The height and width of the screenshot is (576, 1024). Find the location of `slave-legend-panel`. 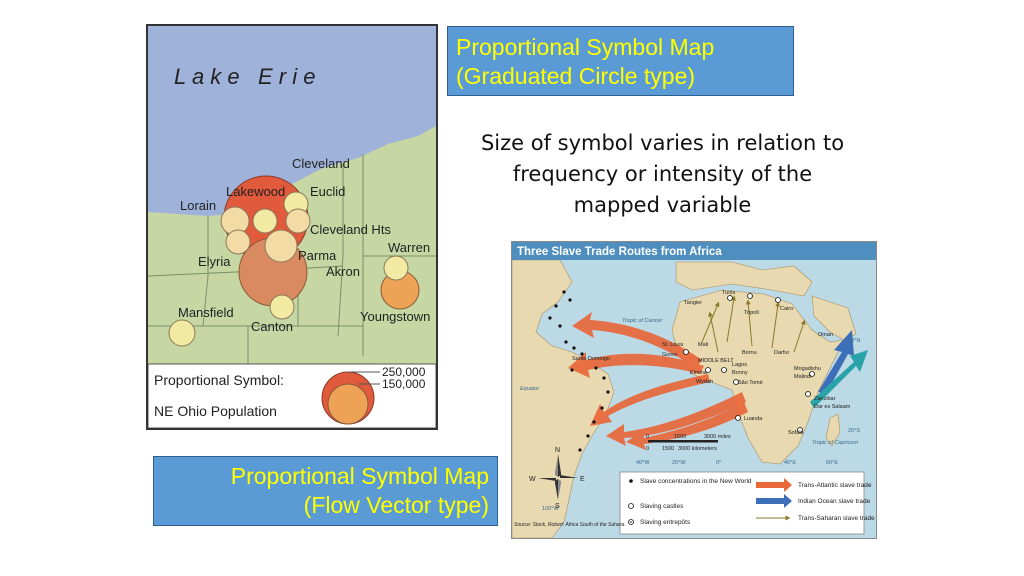

slave-legend-panel is located at coordinates (742, 503).